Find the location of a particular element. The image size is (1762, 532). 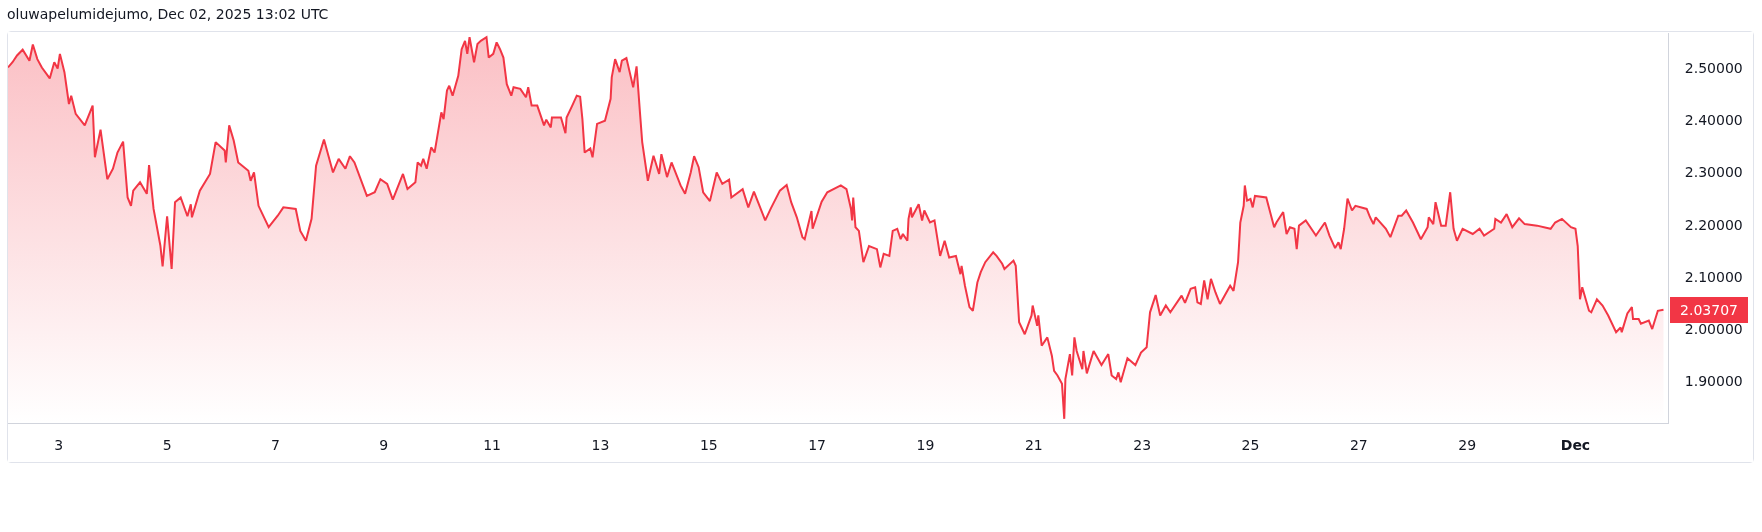

x-tick-label: 11 is located at coordinates (492, 444).